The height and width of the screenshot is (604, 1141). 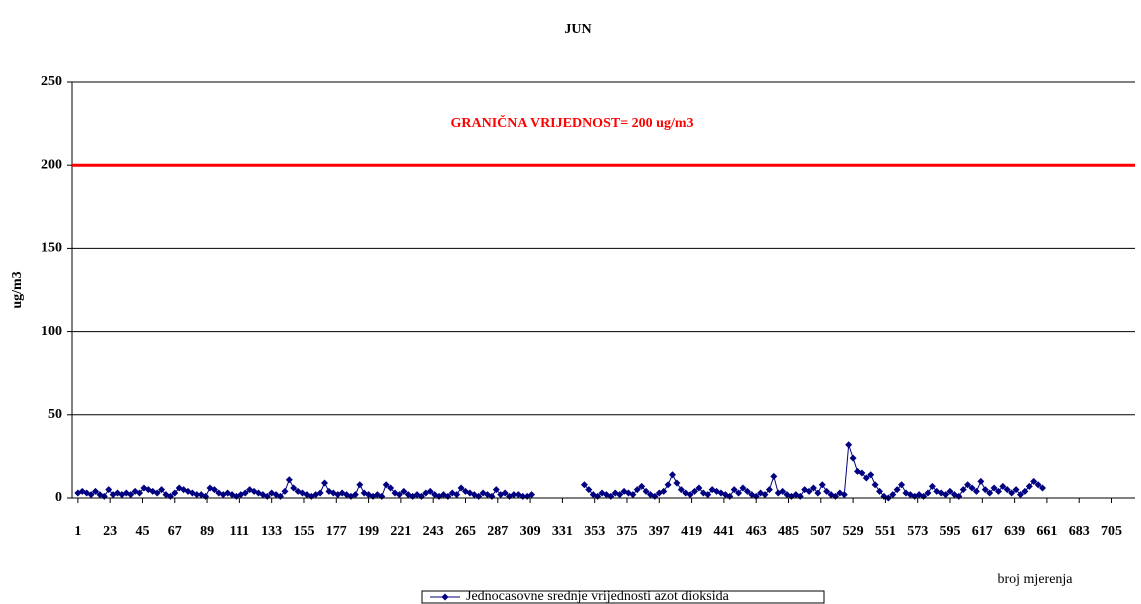 What do you see at coordinates (497, 531) in the screenshot?
I see `x-tick-label: 287` at bounding box center [497, 531].